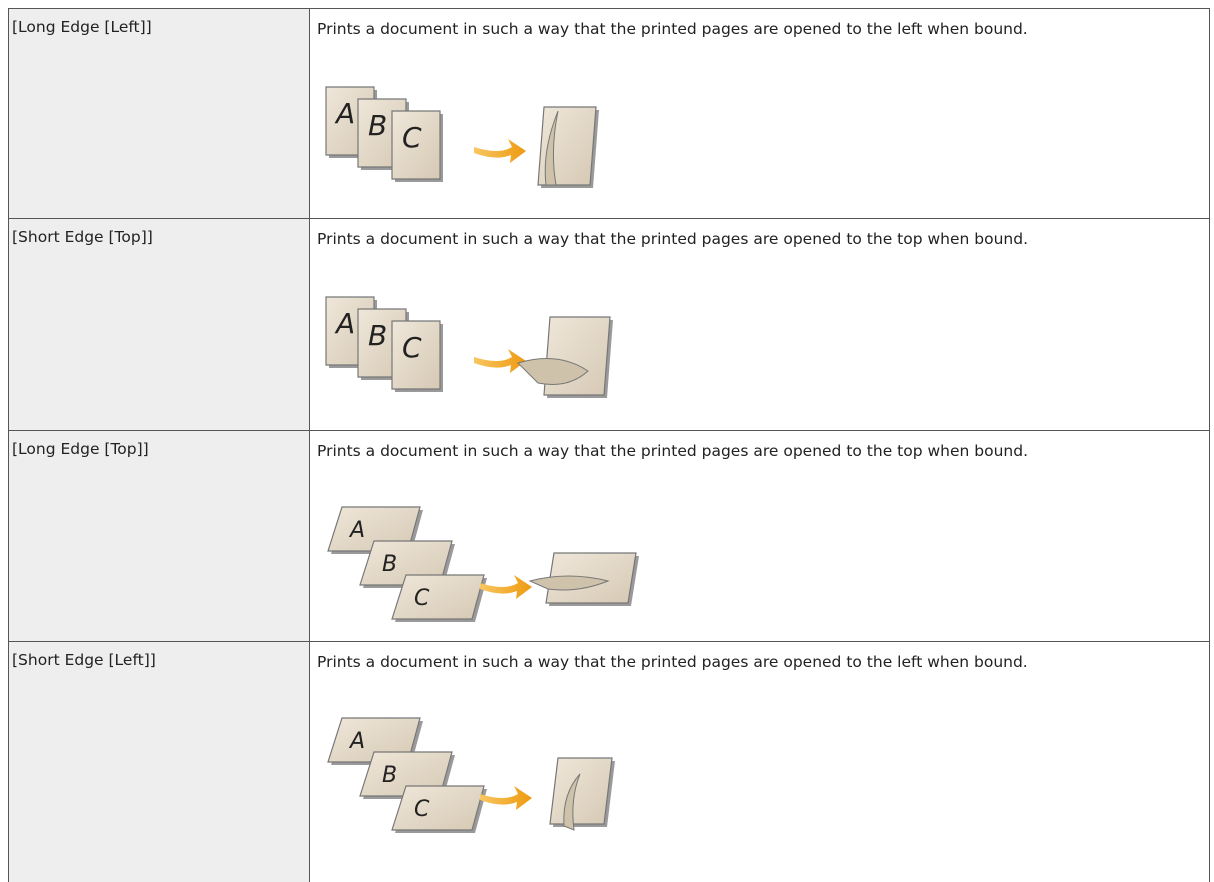 The image size is (1214, 882). What do you see at coordinates (159, 114) in the screenshot?
I see `setting-name: [Long Edge [Left]]` at bounding box center [159, 114].